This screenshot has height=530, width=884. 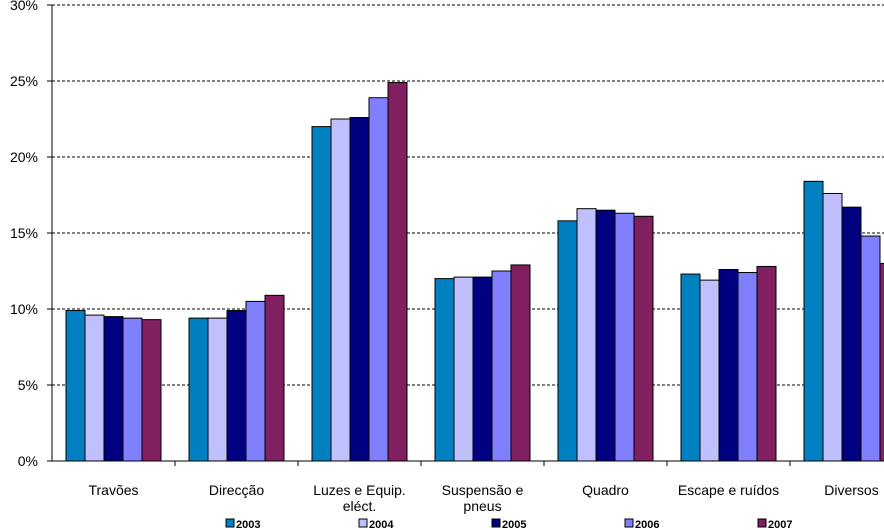 I want to click on y-tick-label: 5%, so click(x=28, y=385).